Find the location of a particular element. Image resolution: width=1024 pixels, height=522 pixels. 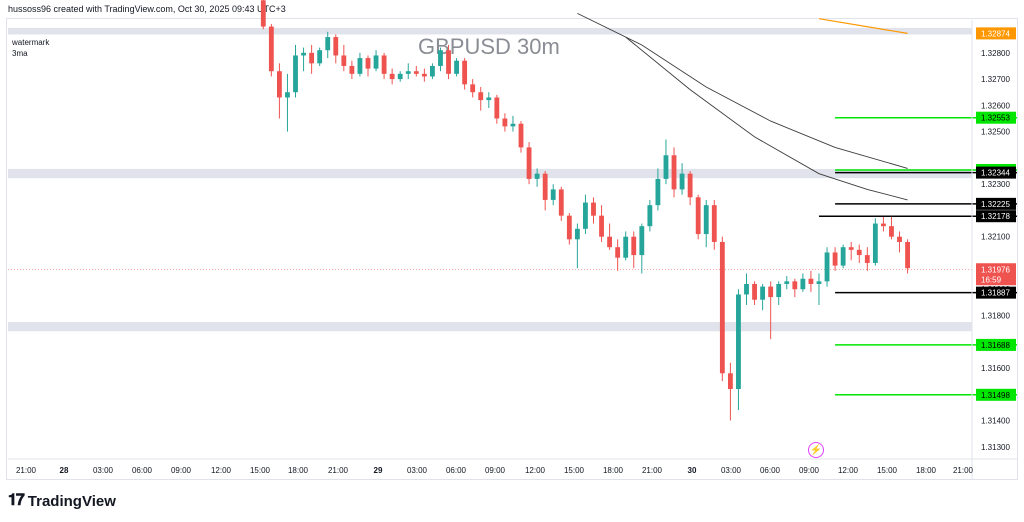

x-tick-label: 30 is located at coordinates (692, 470).